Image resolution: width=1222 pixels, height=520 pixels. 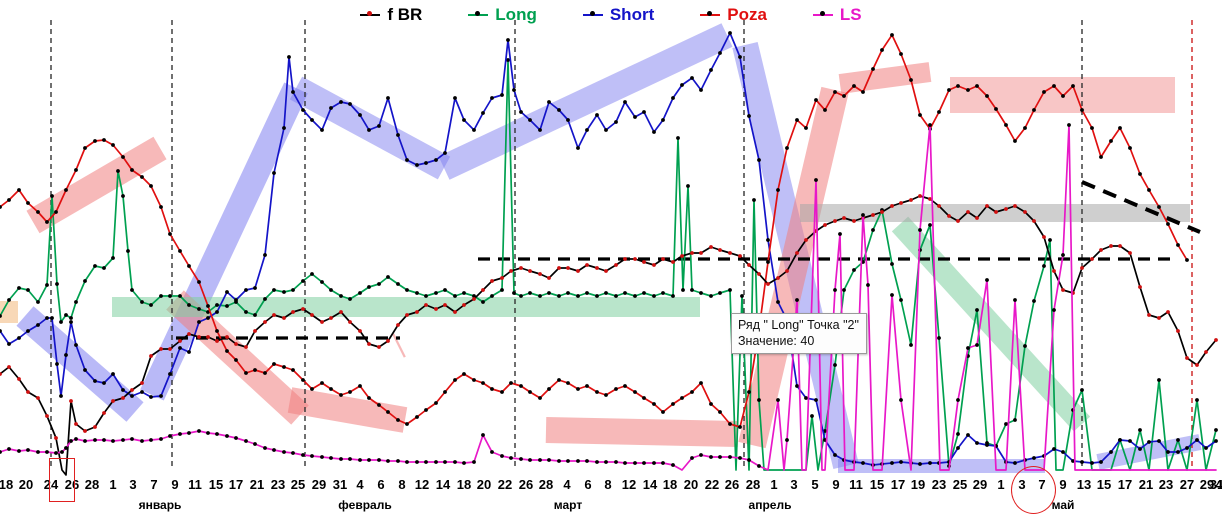 What do you see at coordinates (799, 333) in the screenshot?
I see `data-point-tooltip: Ряд " Long" Точка "2" Значение: 40` at bounding box center [799, 333].